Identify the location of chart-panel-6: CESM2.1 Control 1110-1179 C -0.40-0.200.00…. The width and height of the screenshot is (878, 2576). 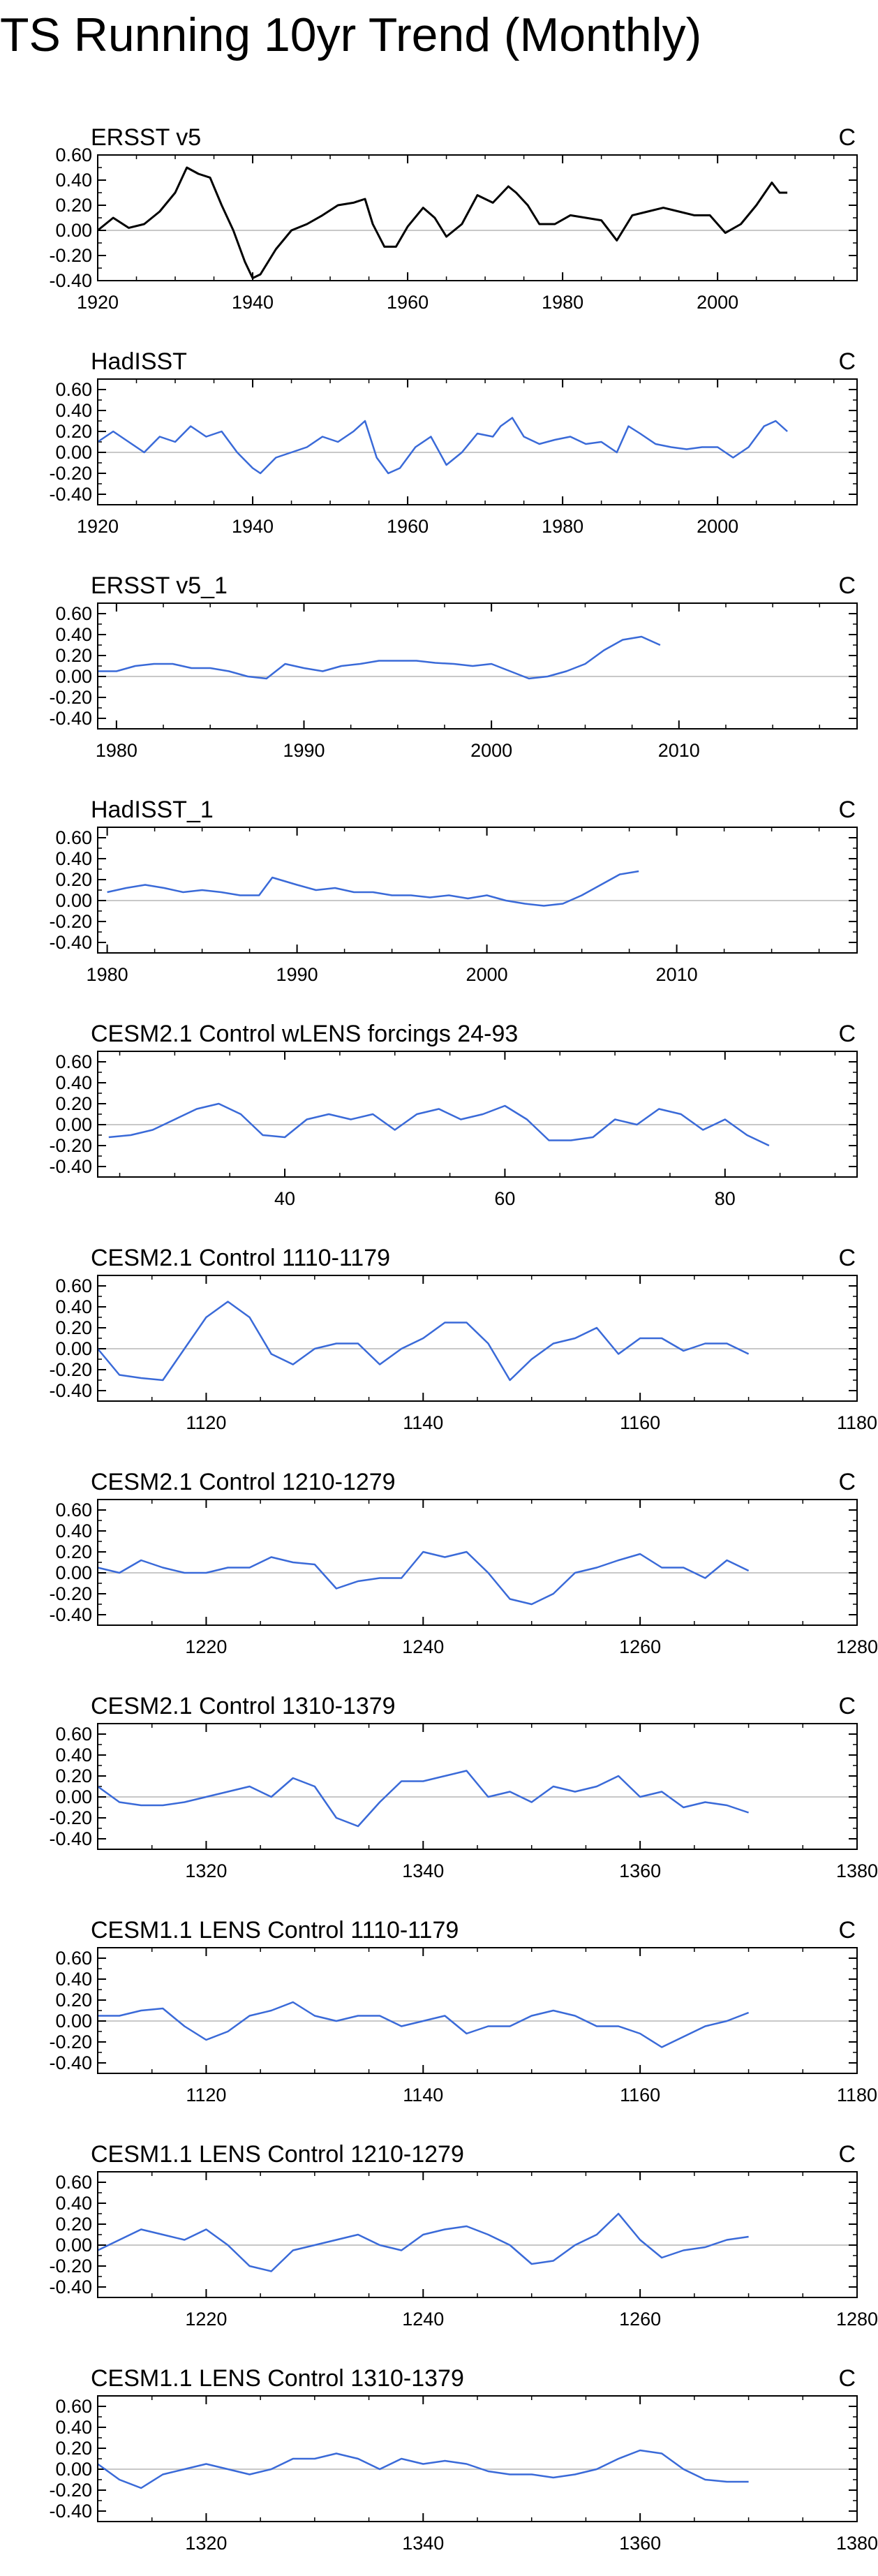
(463, 1339).